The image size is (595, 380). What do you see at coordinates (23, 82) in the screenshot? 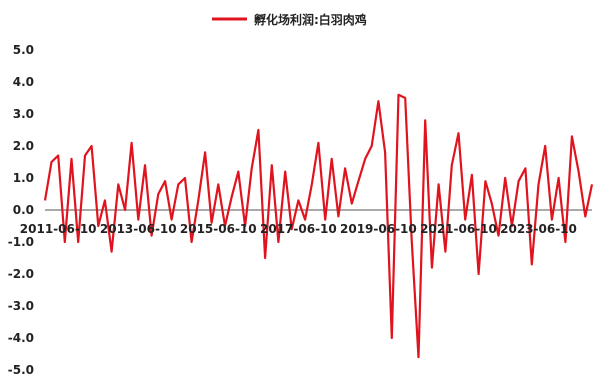
I see `y-tick-label: 4.0` at bounding box center [23, 82].